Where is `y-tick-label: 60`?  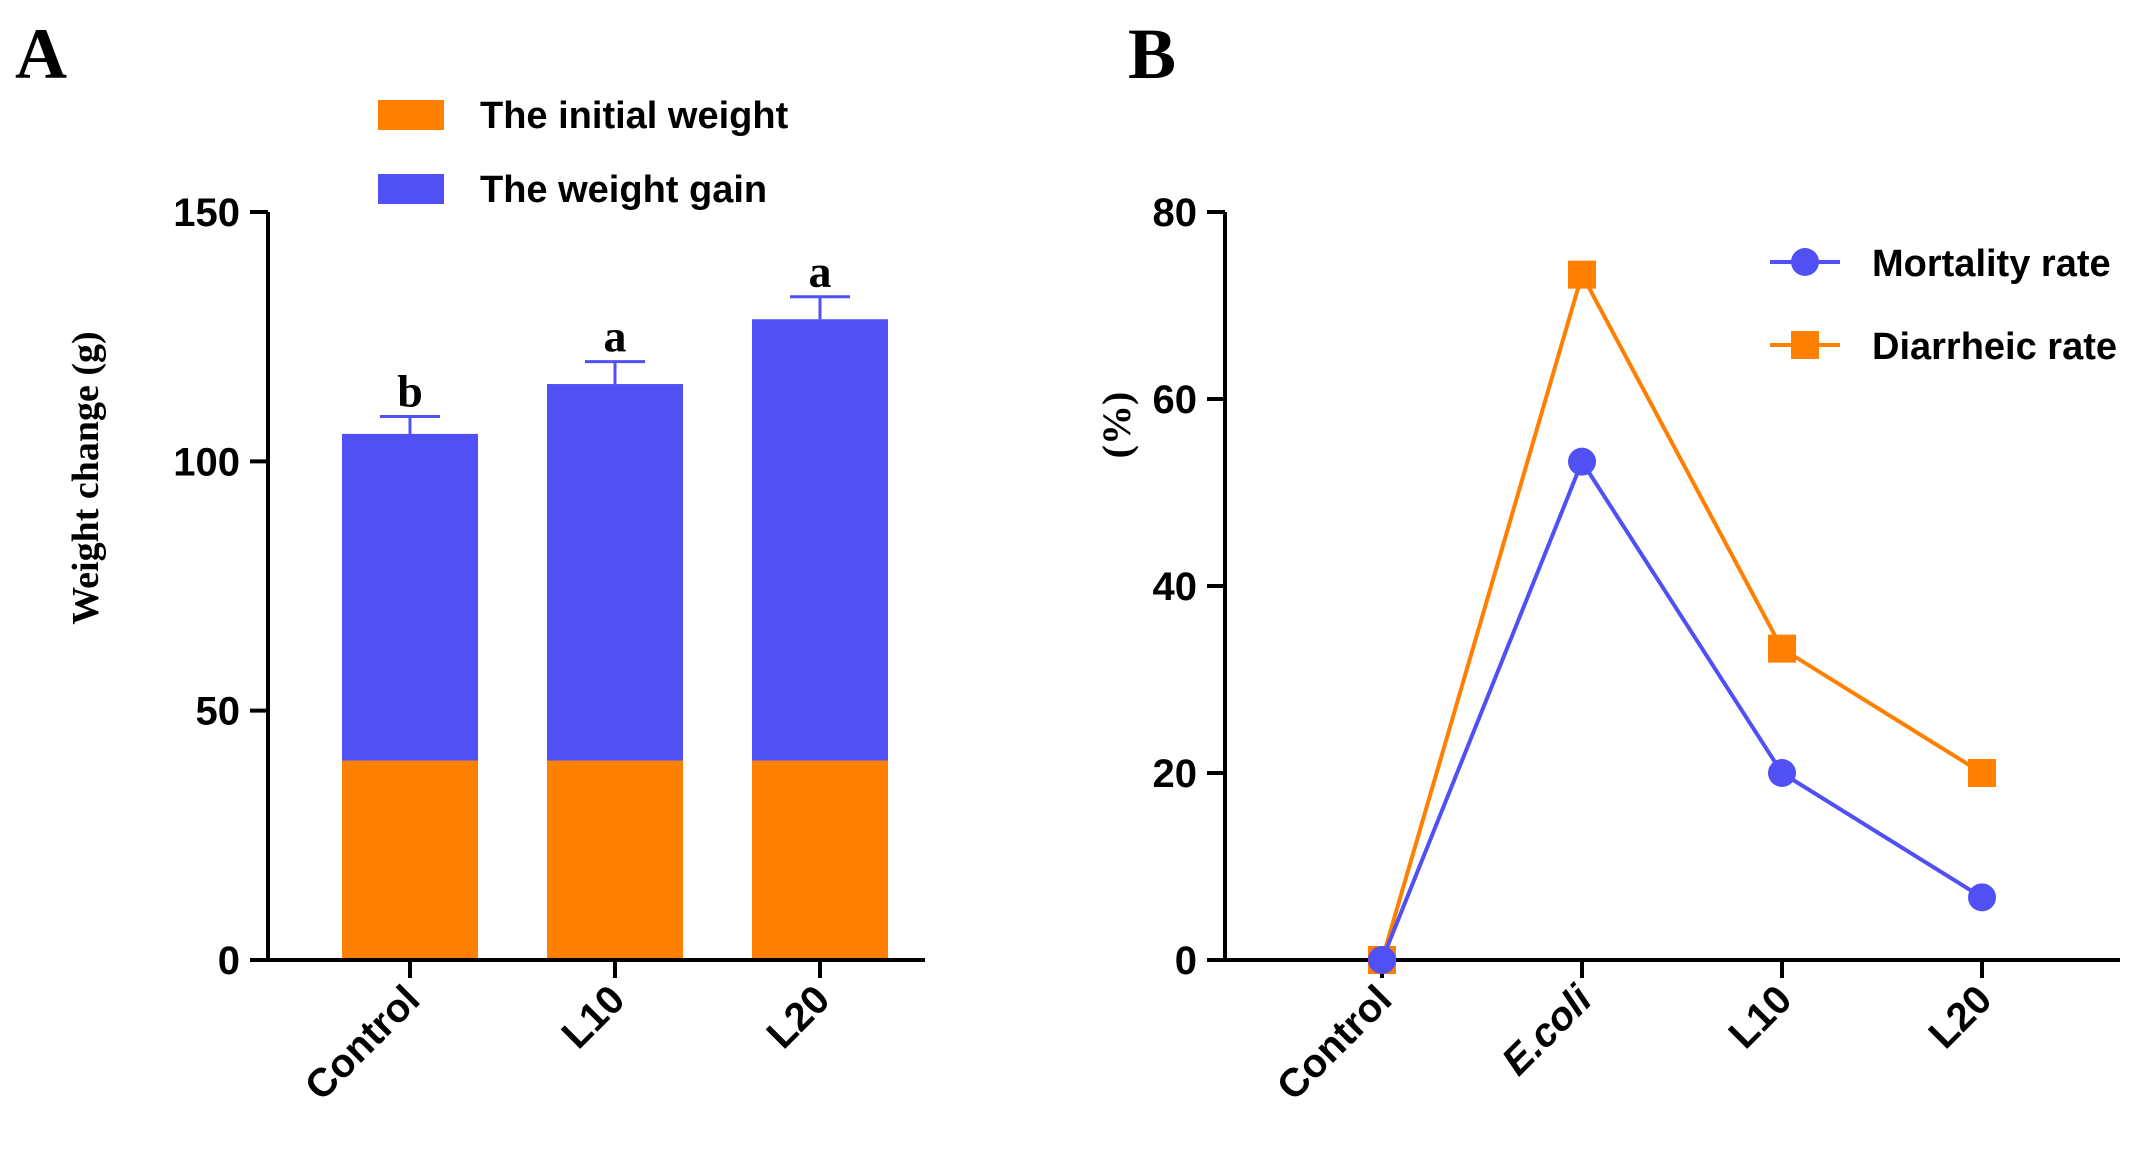
y-tick-label: 60 is located at coordinates (1175, 400).